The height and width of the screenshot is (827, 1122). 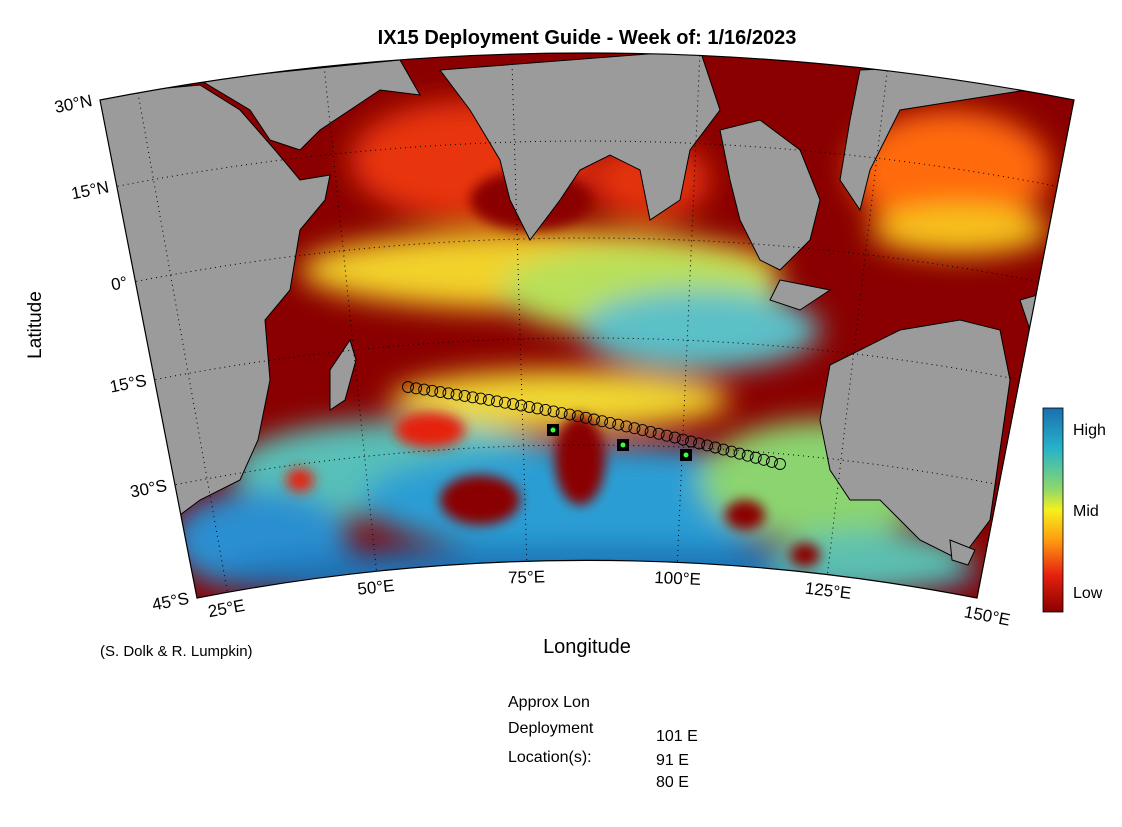 What do you see at coordinates (672, 760) in the screenshot?
I see `deployment-location: 91 E` at bounding box center [672, 760].